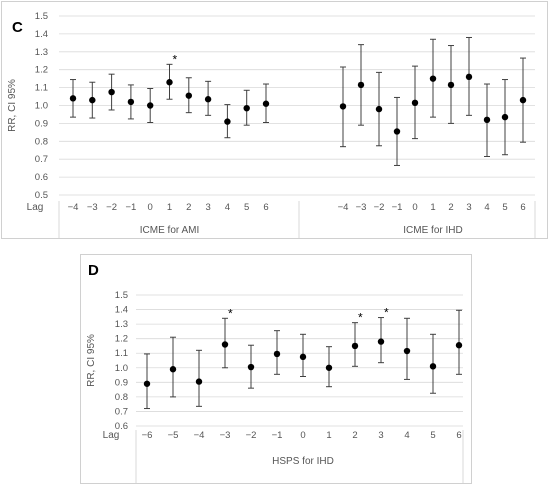 This screenshot has height=486, width=550. What do you see at coordinates (41, 177) in the screenshot?
I see `chart-c-y-tick-label: 0.6` at bounding box center [41, 177].